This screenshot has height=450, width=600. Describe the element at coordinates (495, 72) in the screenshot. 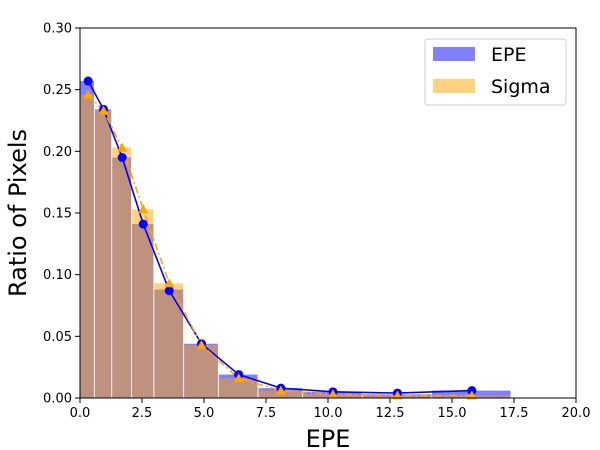

I see `legend: EPE Sigma` at that location.